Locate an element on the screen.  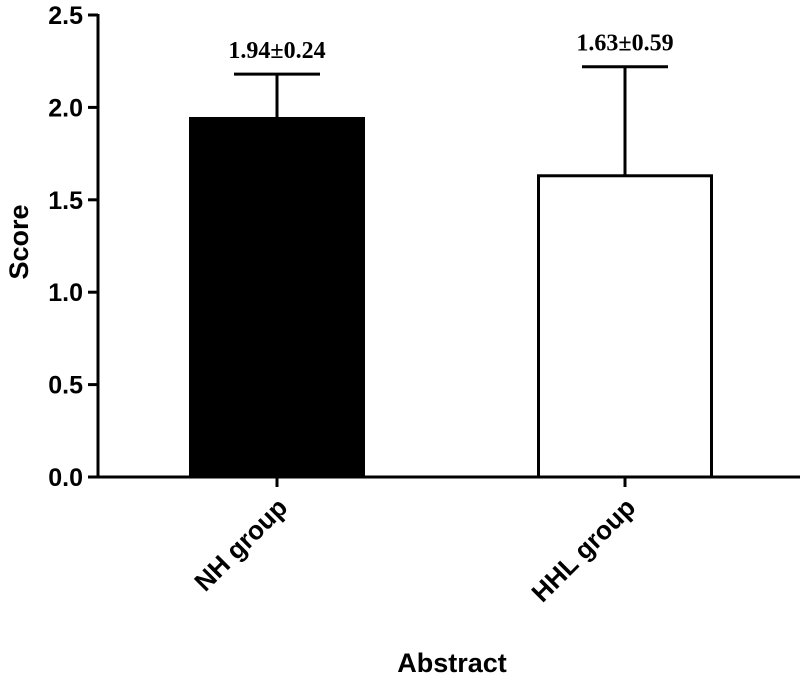
y-tick-label: 2.0 is located at coordinates (65, 108).